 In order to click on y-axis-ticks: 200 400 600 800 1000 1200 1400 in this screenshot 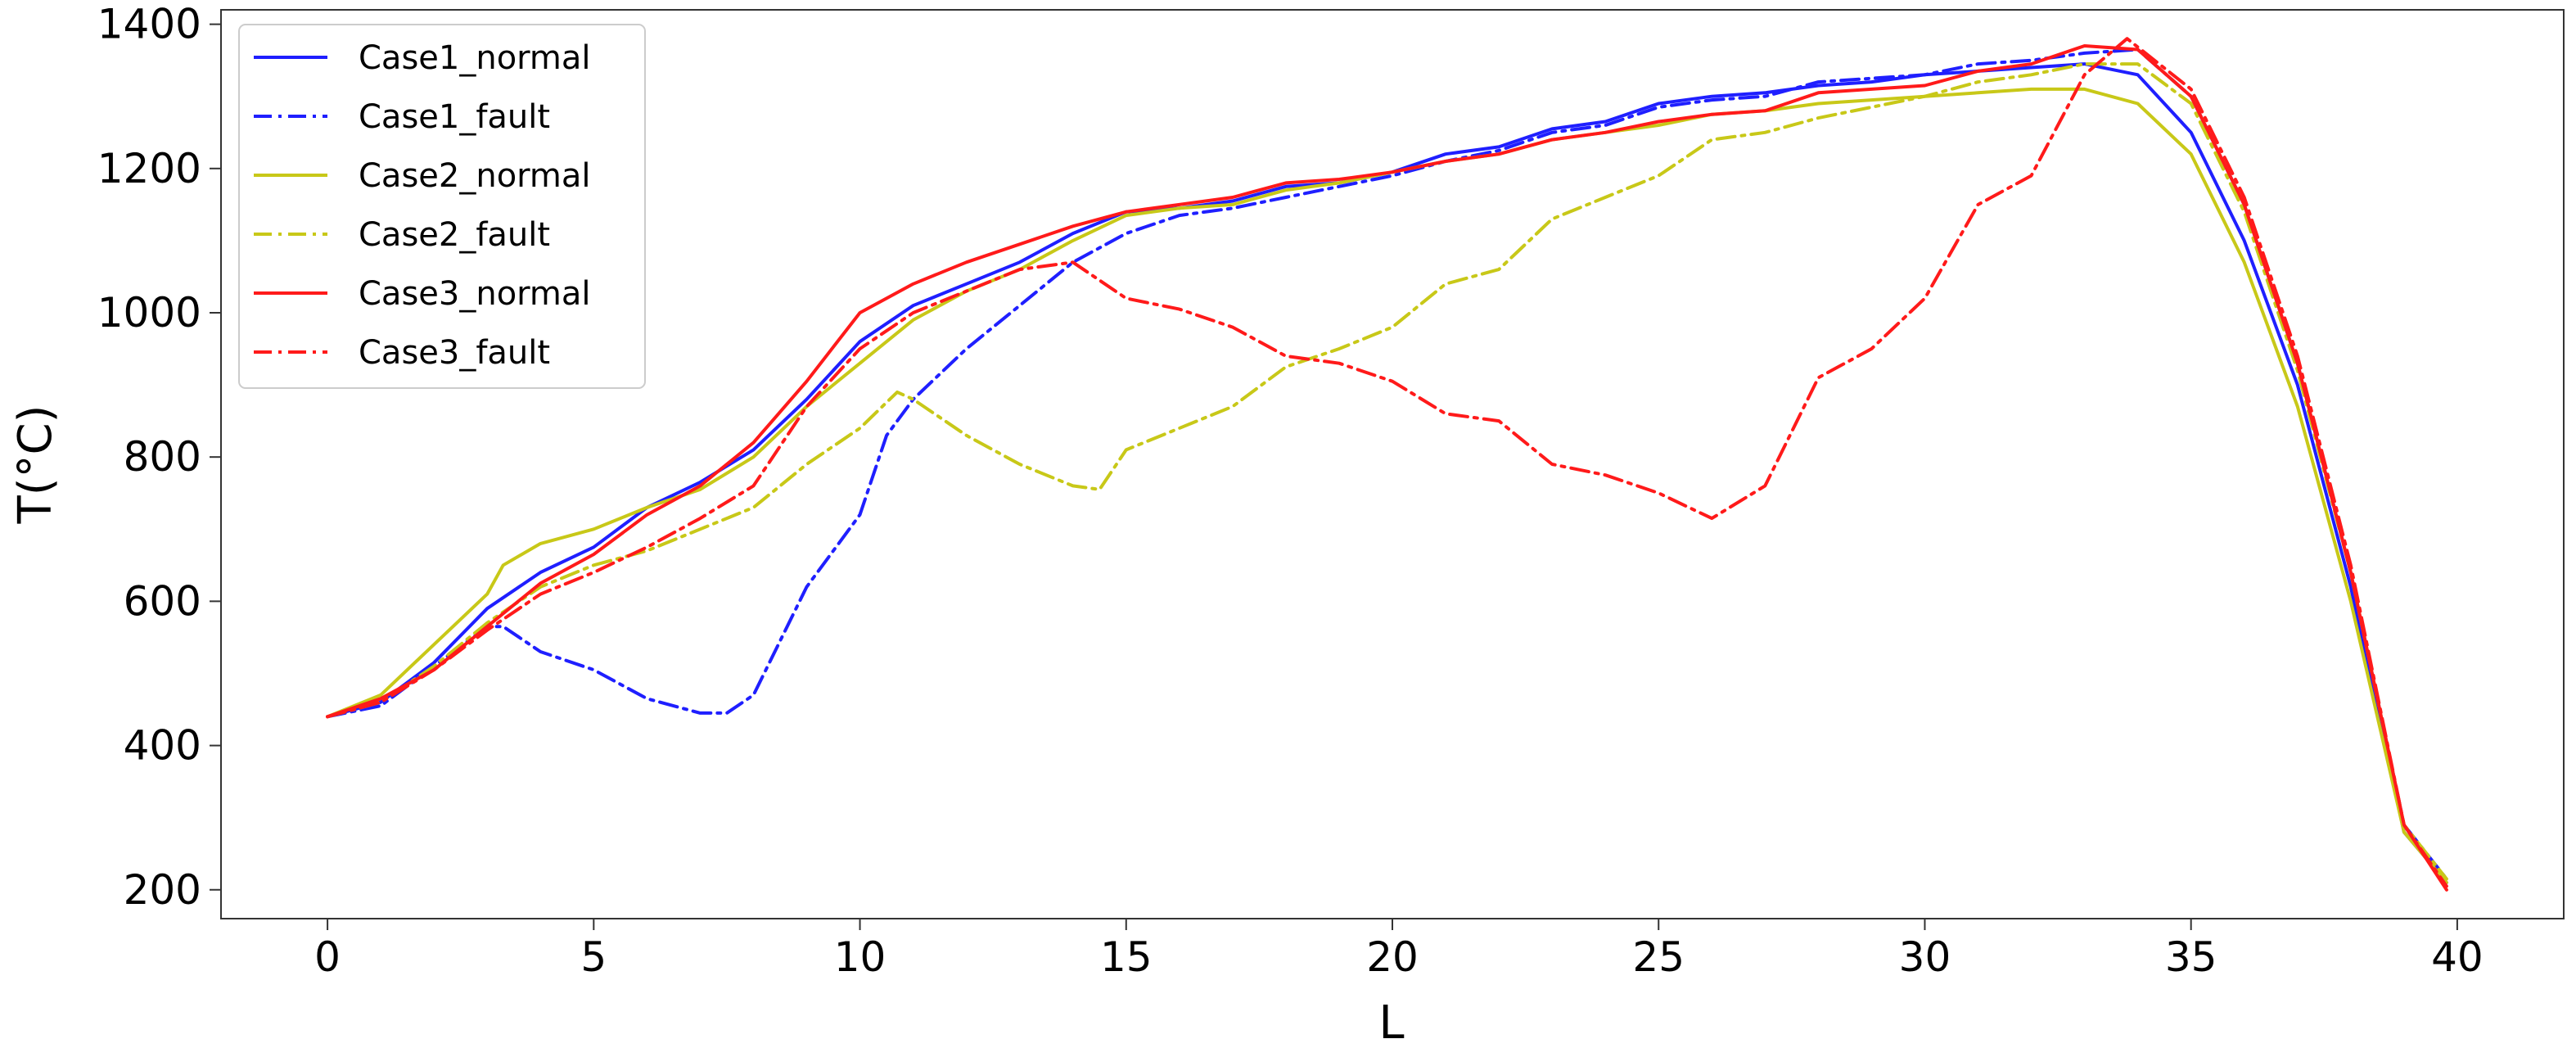, I will do `click(159, 457)`.